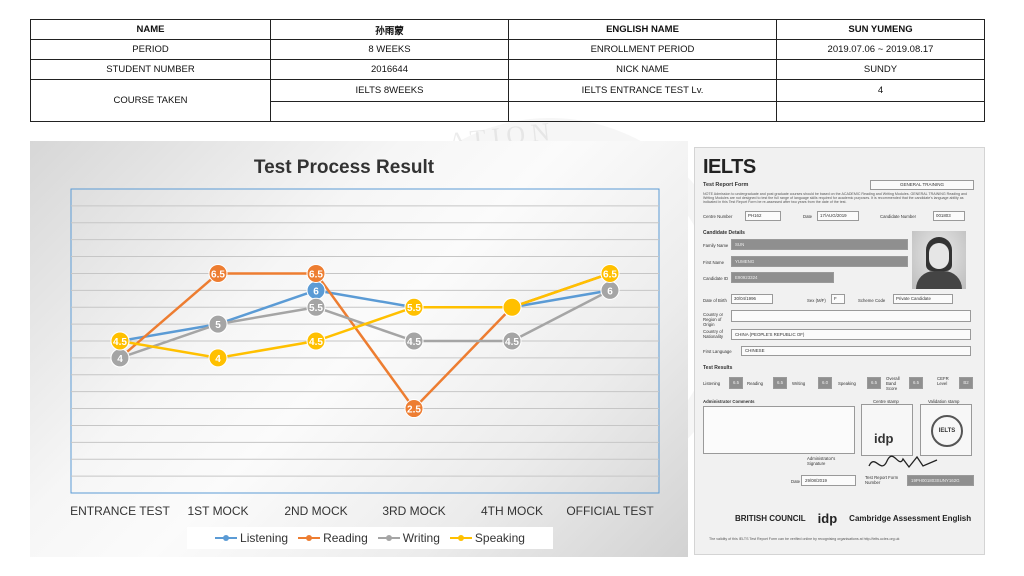 This screenshot has height=576, width=1024. I want to click on writing-score: 6.0, so click(825, 383).